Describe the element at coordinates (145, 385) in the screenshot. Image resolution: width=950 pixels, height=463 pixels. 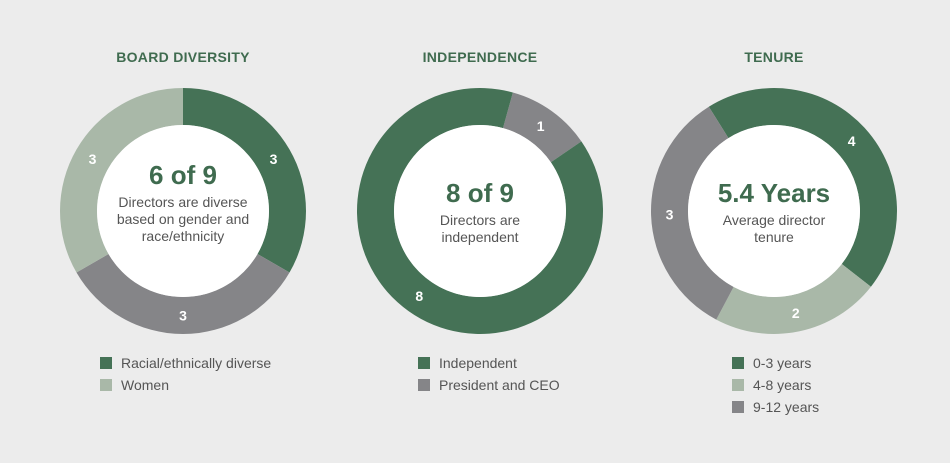
I see `legend-label-women: Women` at that location.